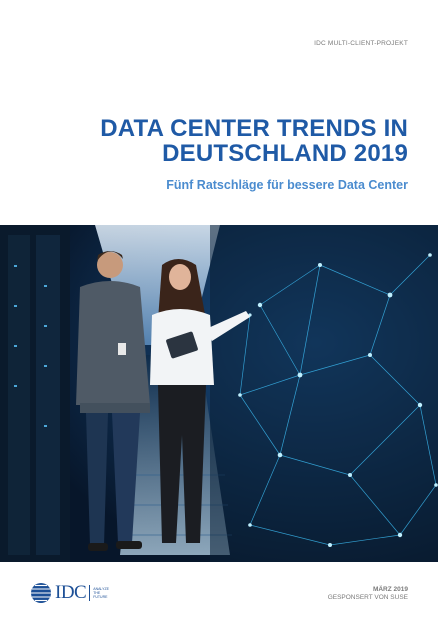 This screenshot has height=622, width=438. I want to click on title-line-1: DATA CENTER TRENDS IN, so click(254, 128).